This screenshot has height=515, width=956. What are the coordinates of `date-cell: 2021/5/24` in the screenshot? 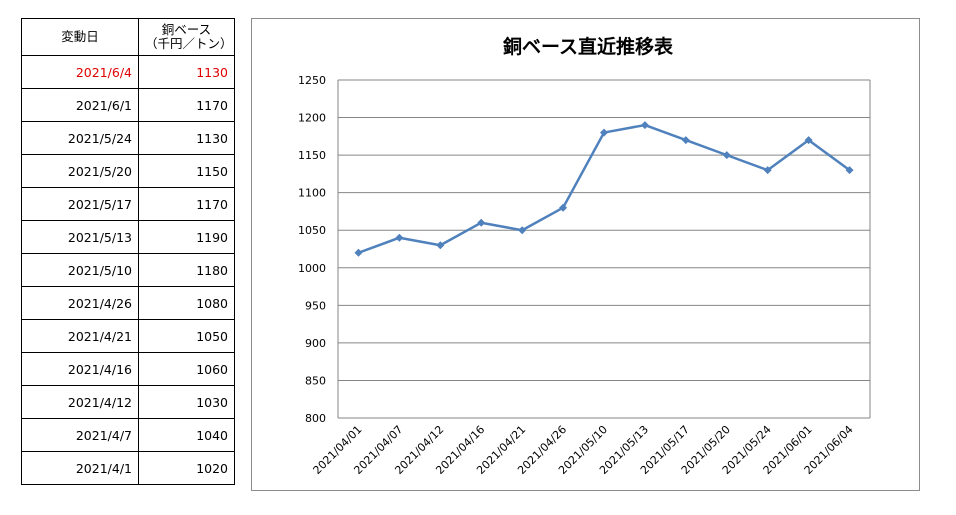 It's located at (80, 138).